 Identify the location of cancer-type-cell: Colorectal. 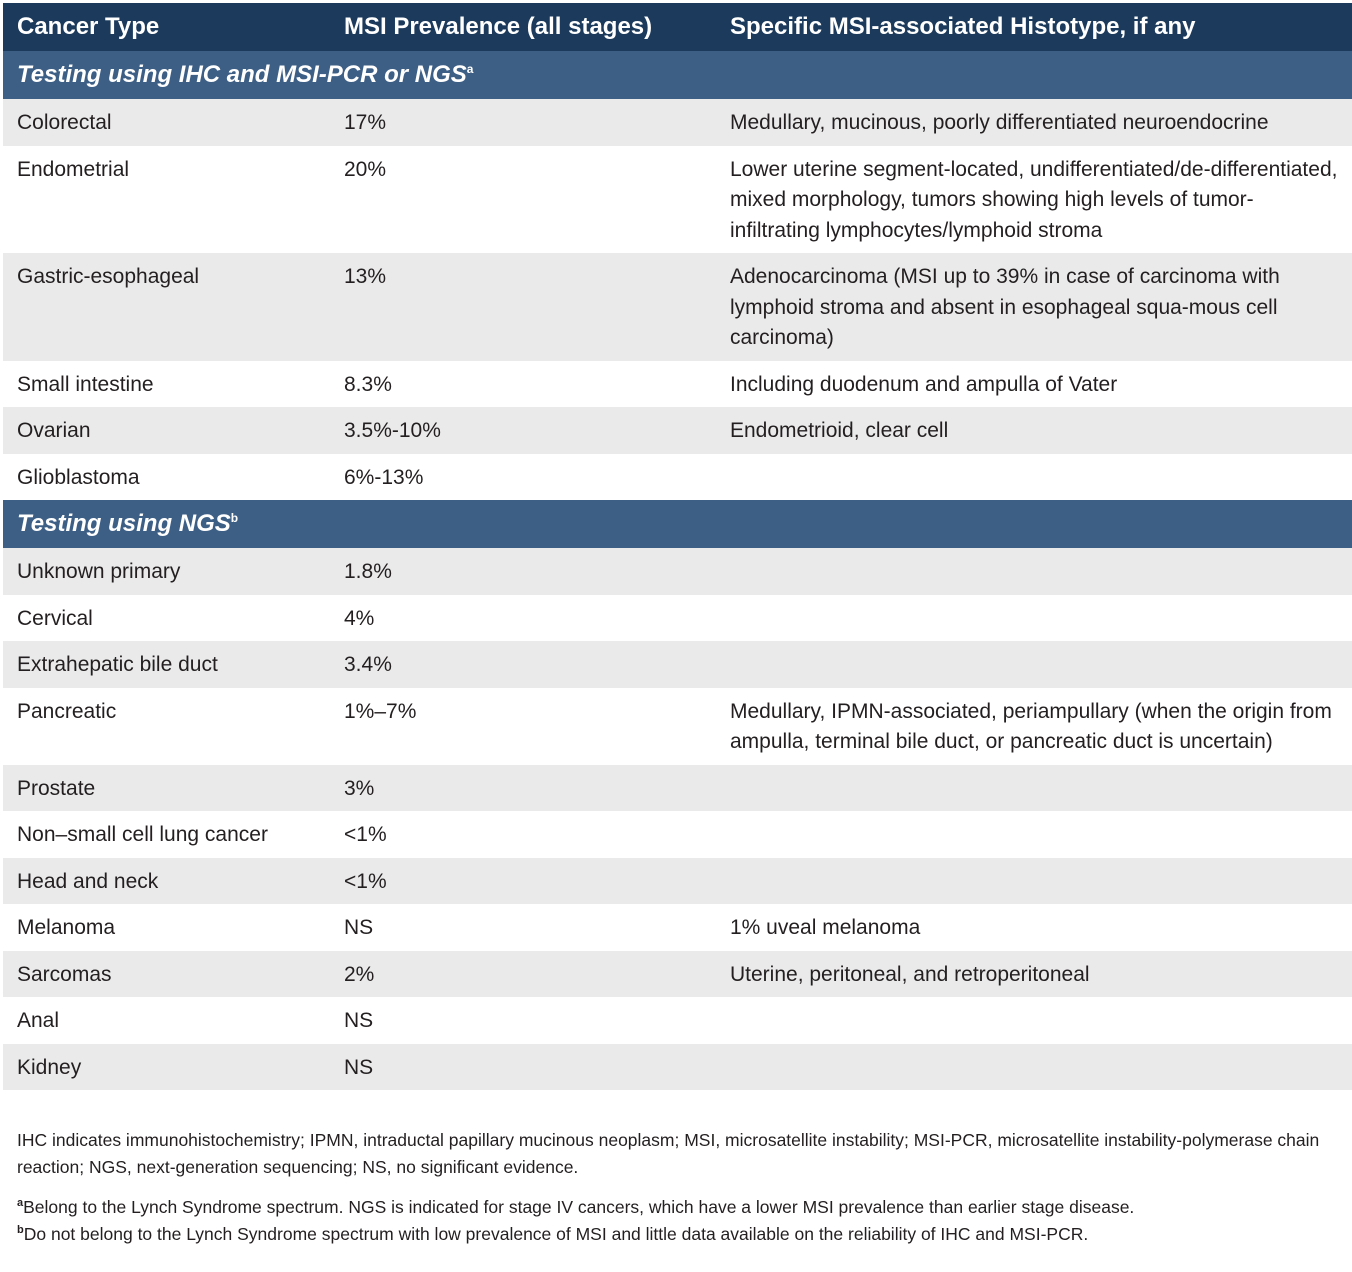
(166, 122).